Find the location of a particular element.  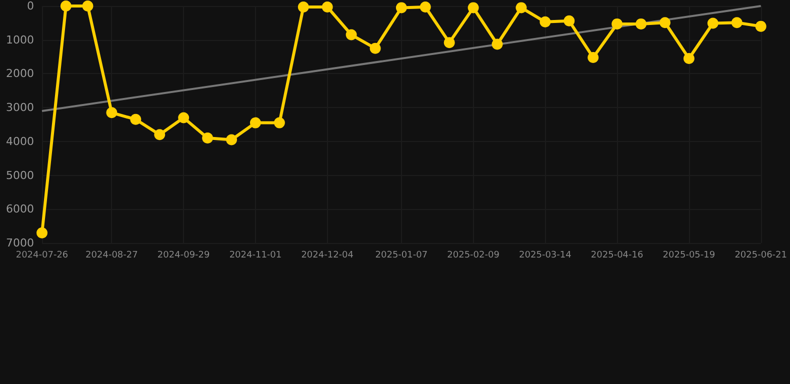

x-tick-label: 2024-09-29 is located at coordinates (183, 255).